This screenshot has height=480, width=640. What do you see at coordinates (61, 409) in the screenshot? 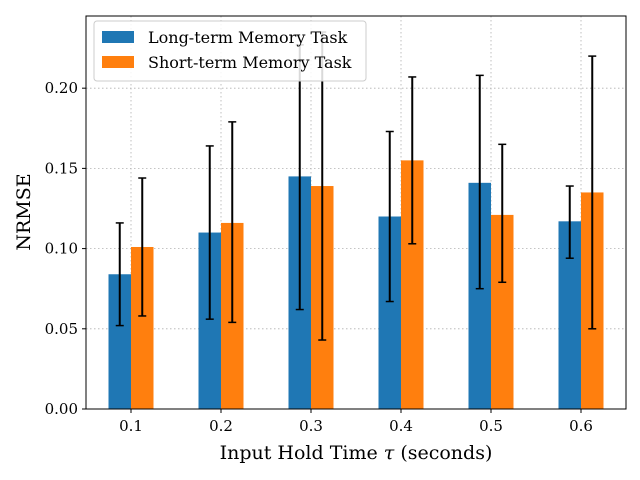
I see `y-tick-label: 0.00` at bounding box center [61, 409].